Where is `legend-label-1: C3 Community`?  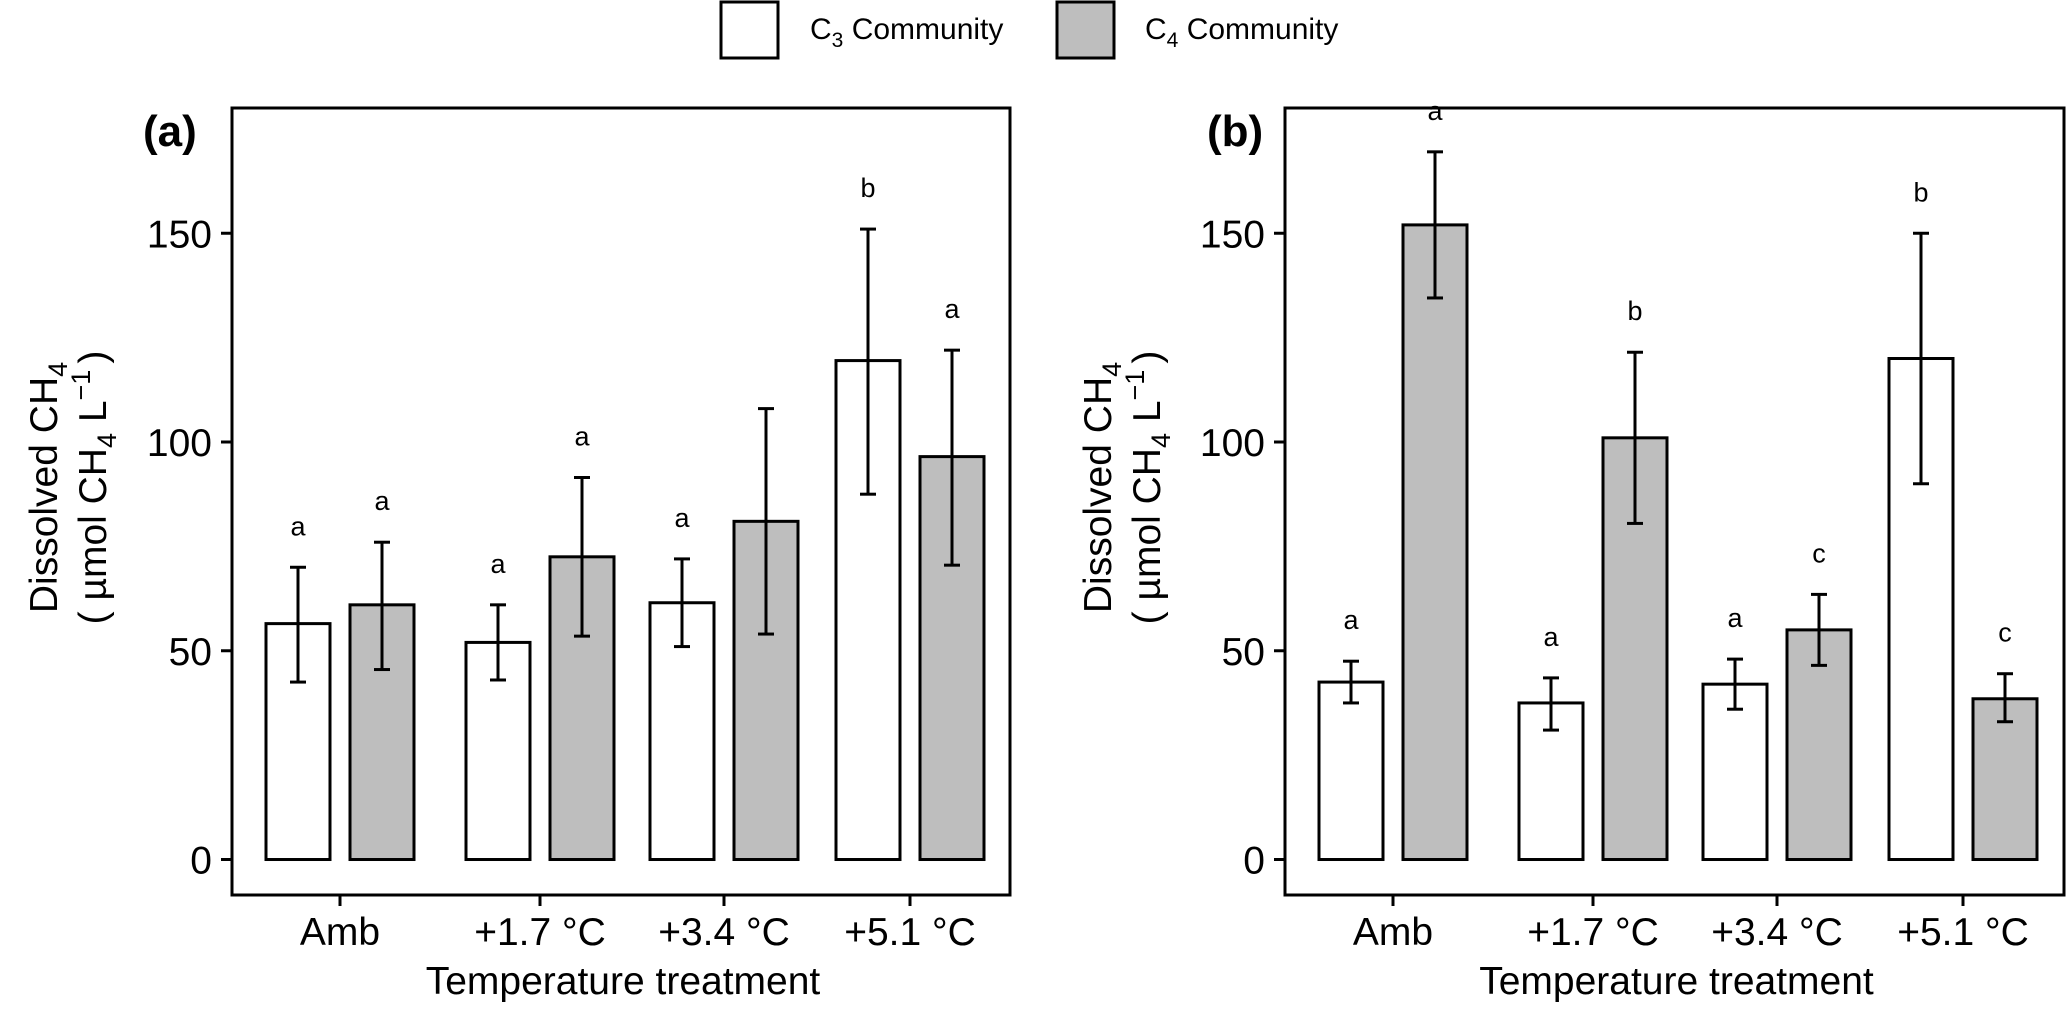 legend-label-1: C3 Community is located at coordinates (906, 32).